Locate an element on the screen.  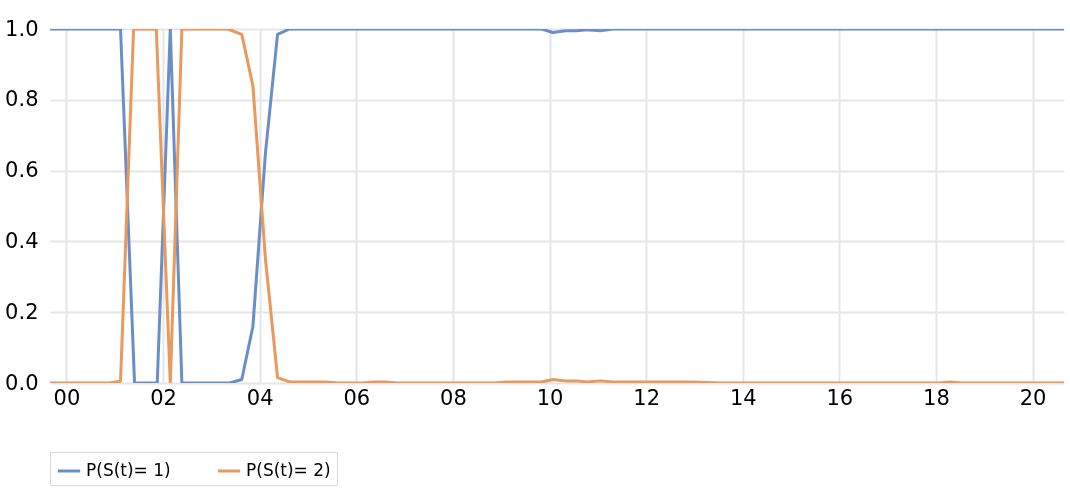
y-tick-label: 1.0 is located at coordinates (22, 28).